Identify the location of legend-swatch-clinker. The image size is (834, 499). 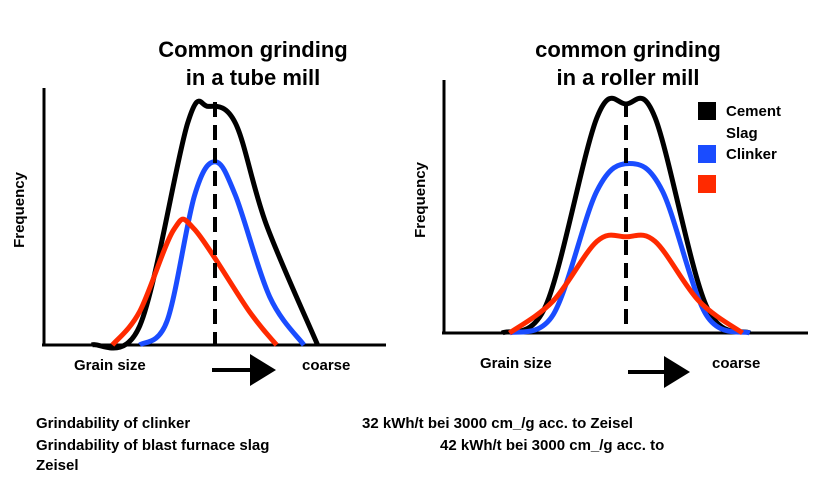
(707, 154).